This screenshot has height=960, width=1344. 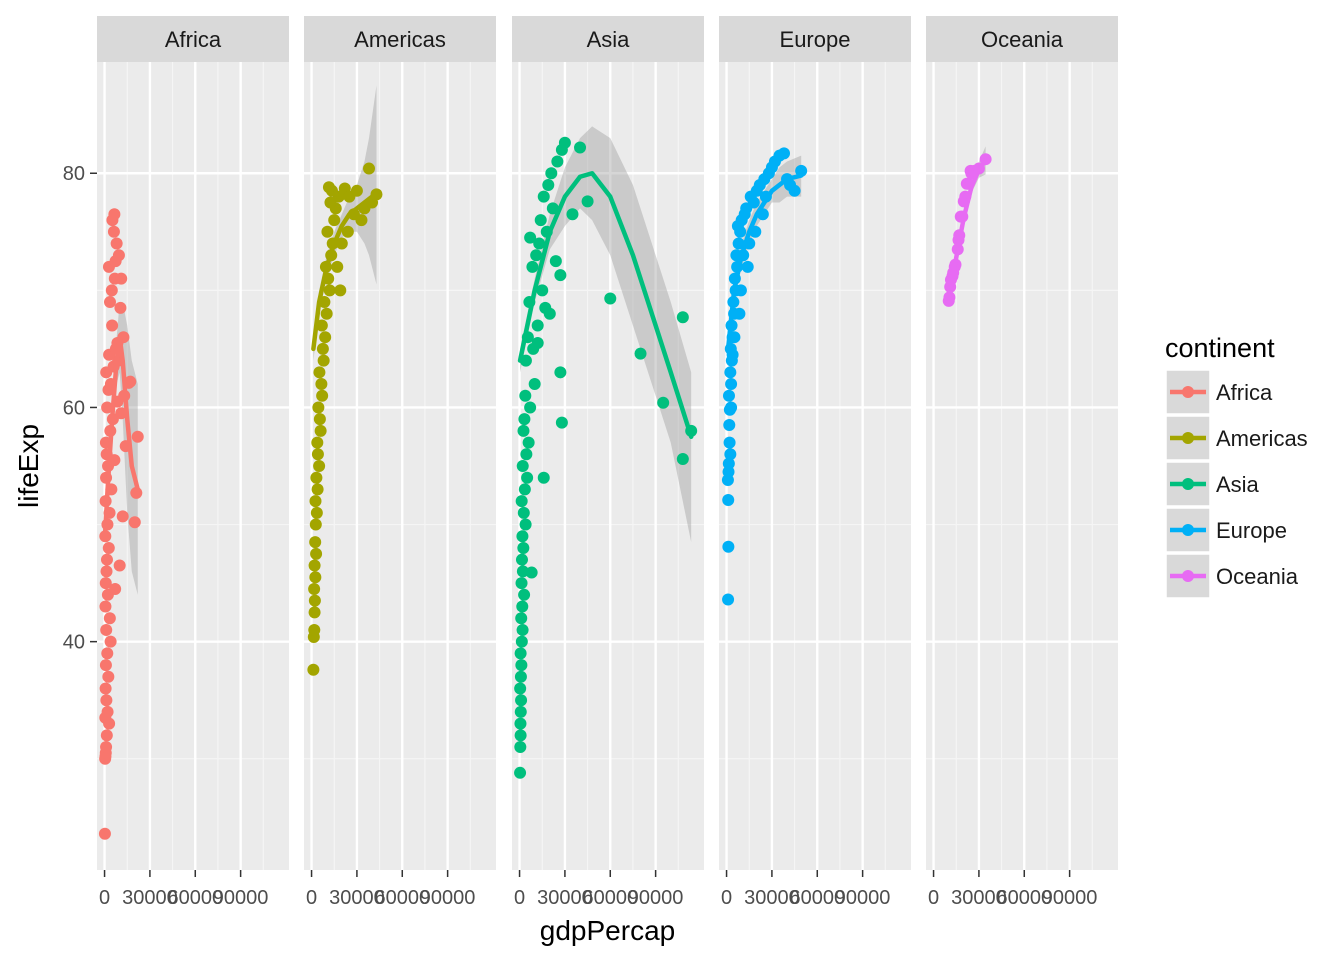 What do you see at coordinates (1244, 392) in the screenshot?
I see `legend-label-africa: Africa` at bounding box center [1244, 392].